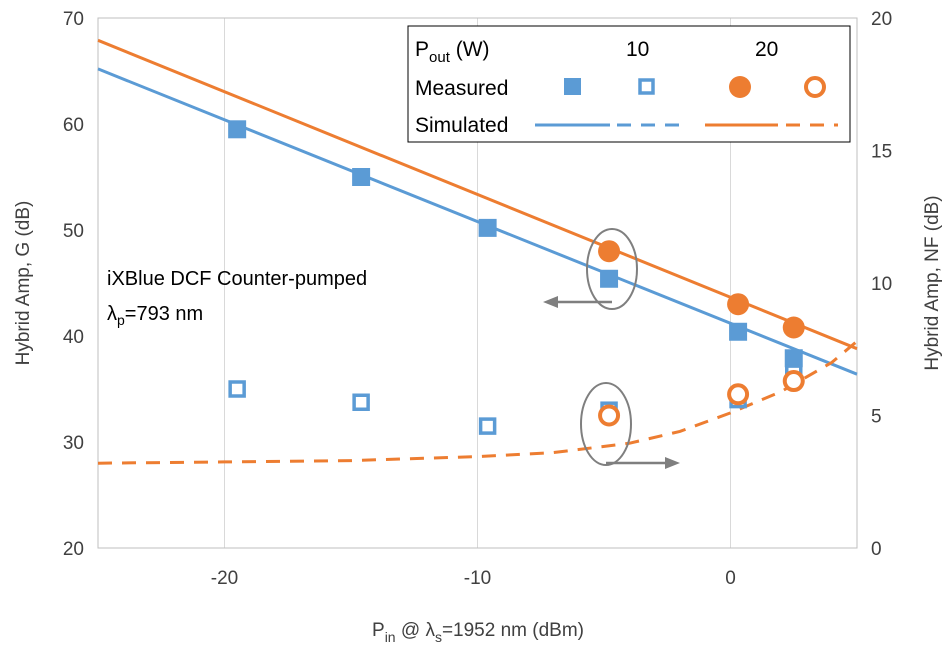  I want to click on y-axis-right-title: Hybrid Amp, NF (dB), so click(932, 282).